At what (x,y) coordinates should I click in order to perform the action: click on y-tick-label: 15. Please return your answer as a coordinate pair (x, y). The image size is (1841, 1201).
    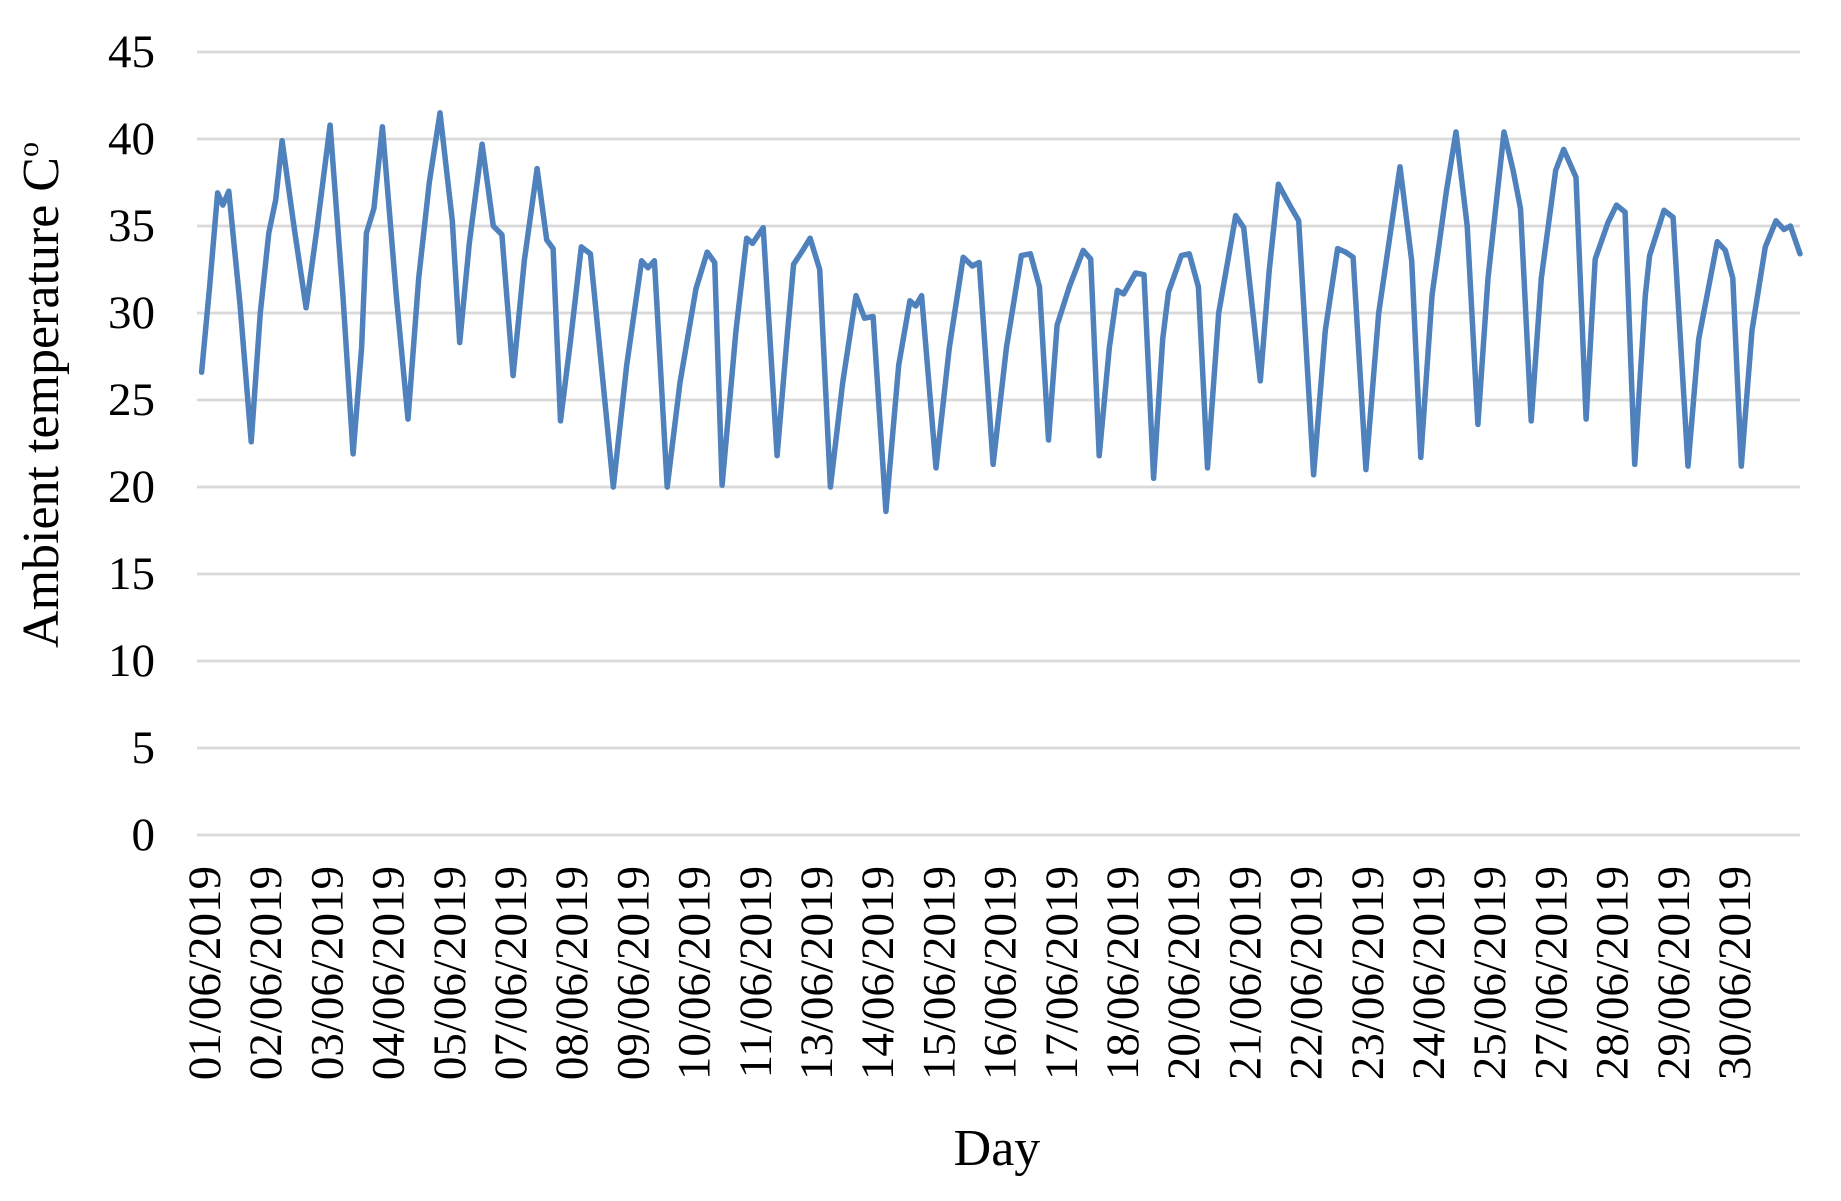
    Looking at the image, I should click on (131, 574).